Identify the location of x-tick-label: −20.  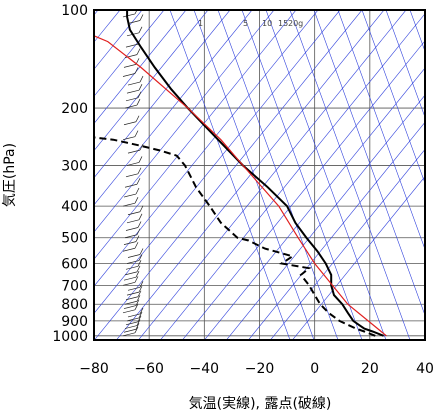
(260, 369).